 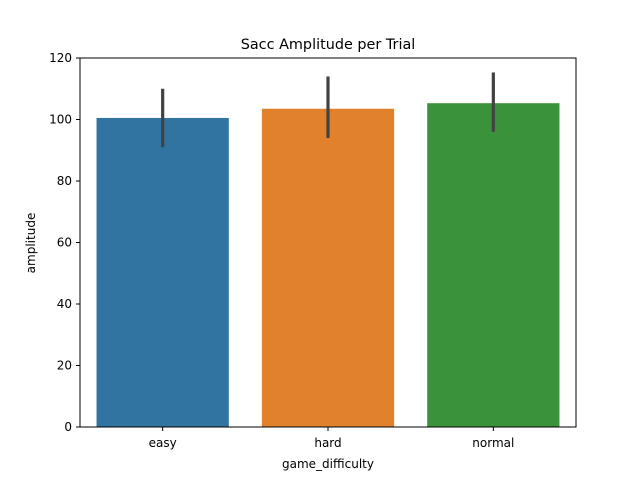 I want to click on x-tick-label-easy: easy, so click(x=163, y=443).